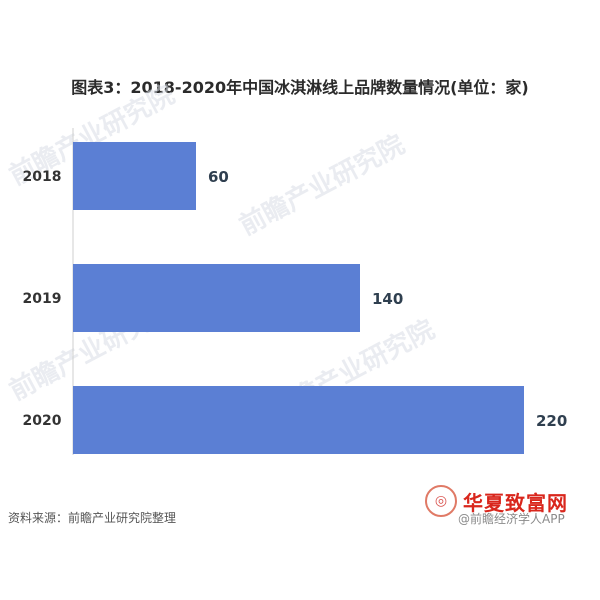  I want to click on brand-logo-icon: ◎, so click(441, 501).